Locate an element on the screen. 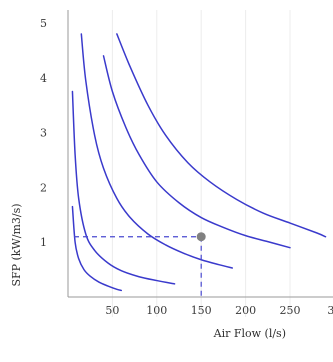 Image resolution: width=333 pixels, height=362 pixels. operating-point-layer is located at coordinates (201, 237).